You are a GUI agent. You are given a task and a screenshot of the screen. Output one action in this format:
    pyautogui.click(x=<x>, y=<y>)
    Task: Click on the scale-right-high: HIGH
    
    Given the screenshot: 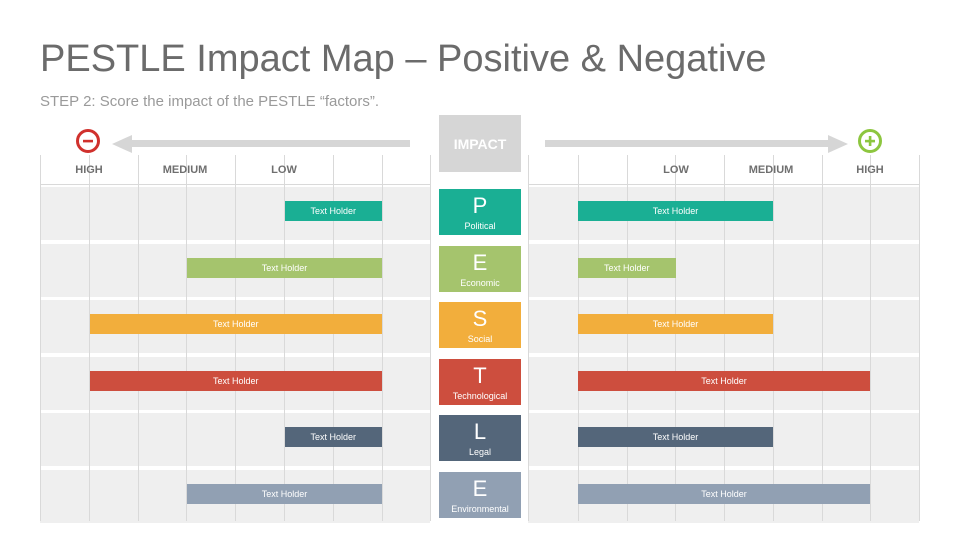 What is the action you would take?
    pyautogui.click(x=870, y=170)
    